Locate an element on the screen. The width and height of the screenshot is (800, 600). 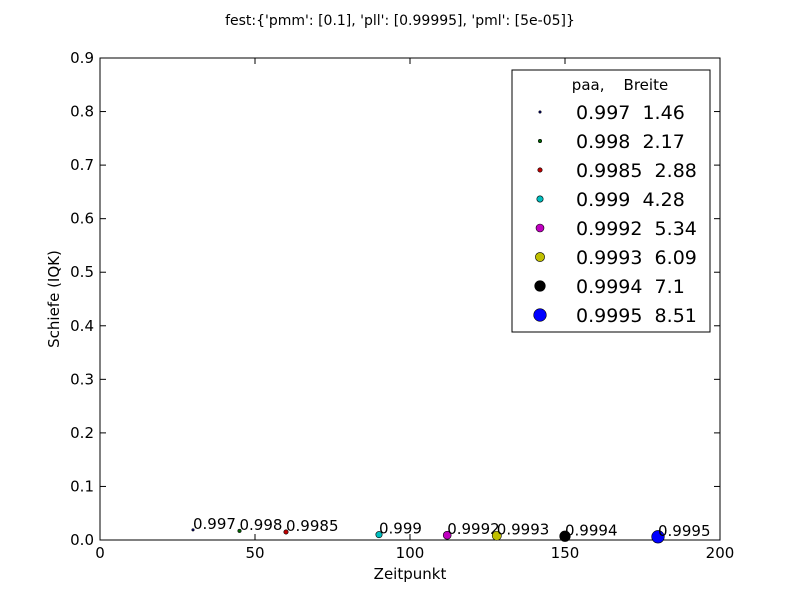
y-tick-label: 0.8 is located at coordinates (82, 112).